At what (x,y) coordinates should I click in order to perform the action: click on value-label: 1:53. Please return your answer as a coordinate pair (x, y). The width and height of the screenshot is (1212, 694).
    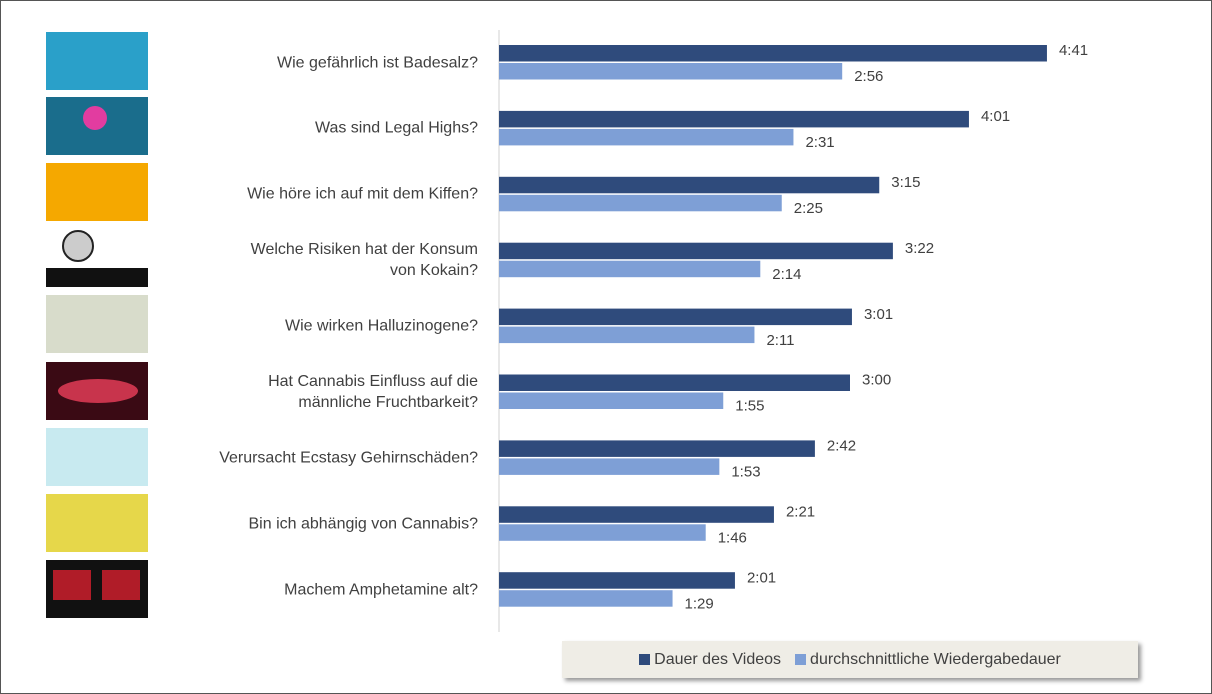
    Looking at the image, I should click on (745, 472).